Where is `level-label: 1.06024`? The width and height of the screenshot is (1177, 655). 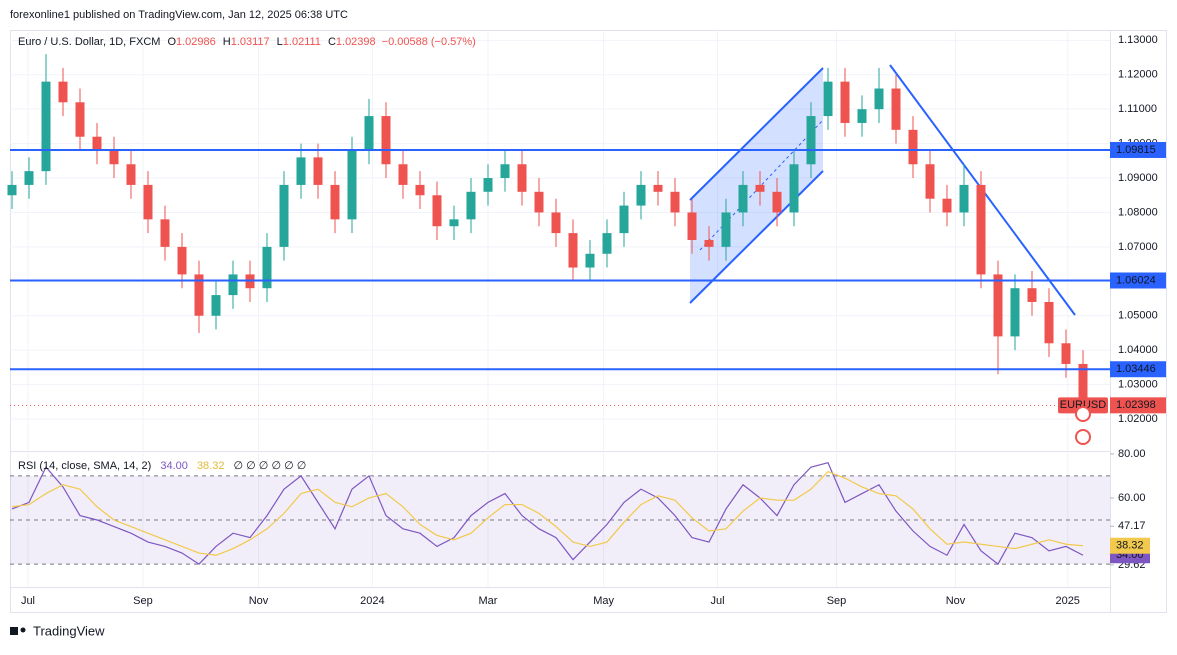
level-label: 1.06024 is located at coordinates (1136, 280).